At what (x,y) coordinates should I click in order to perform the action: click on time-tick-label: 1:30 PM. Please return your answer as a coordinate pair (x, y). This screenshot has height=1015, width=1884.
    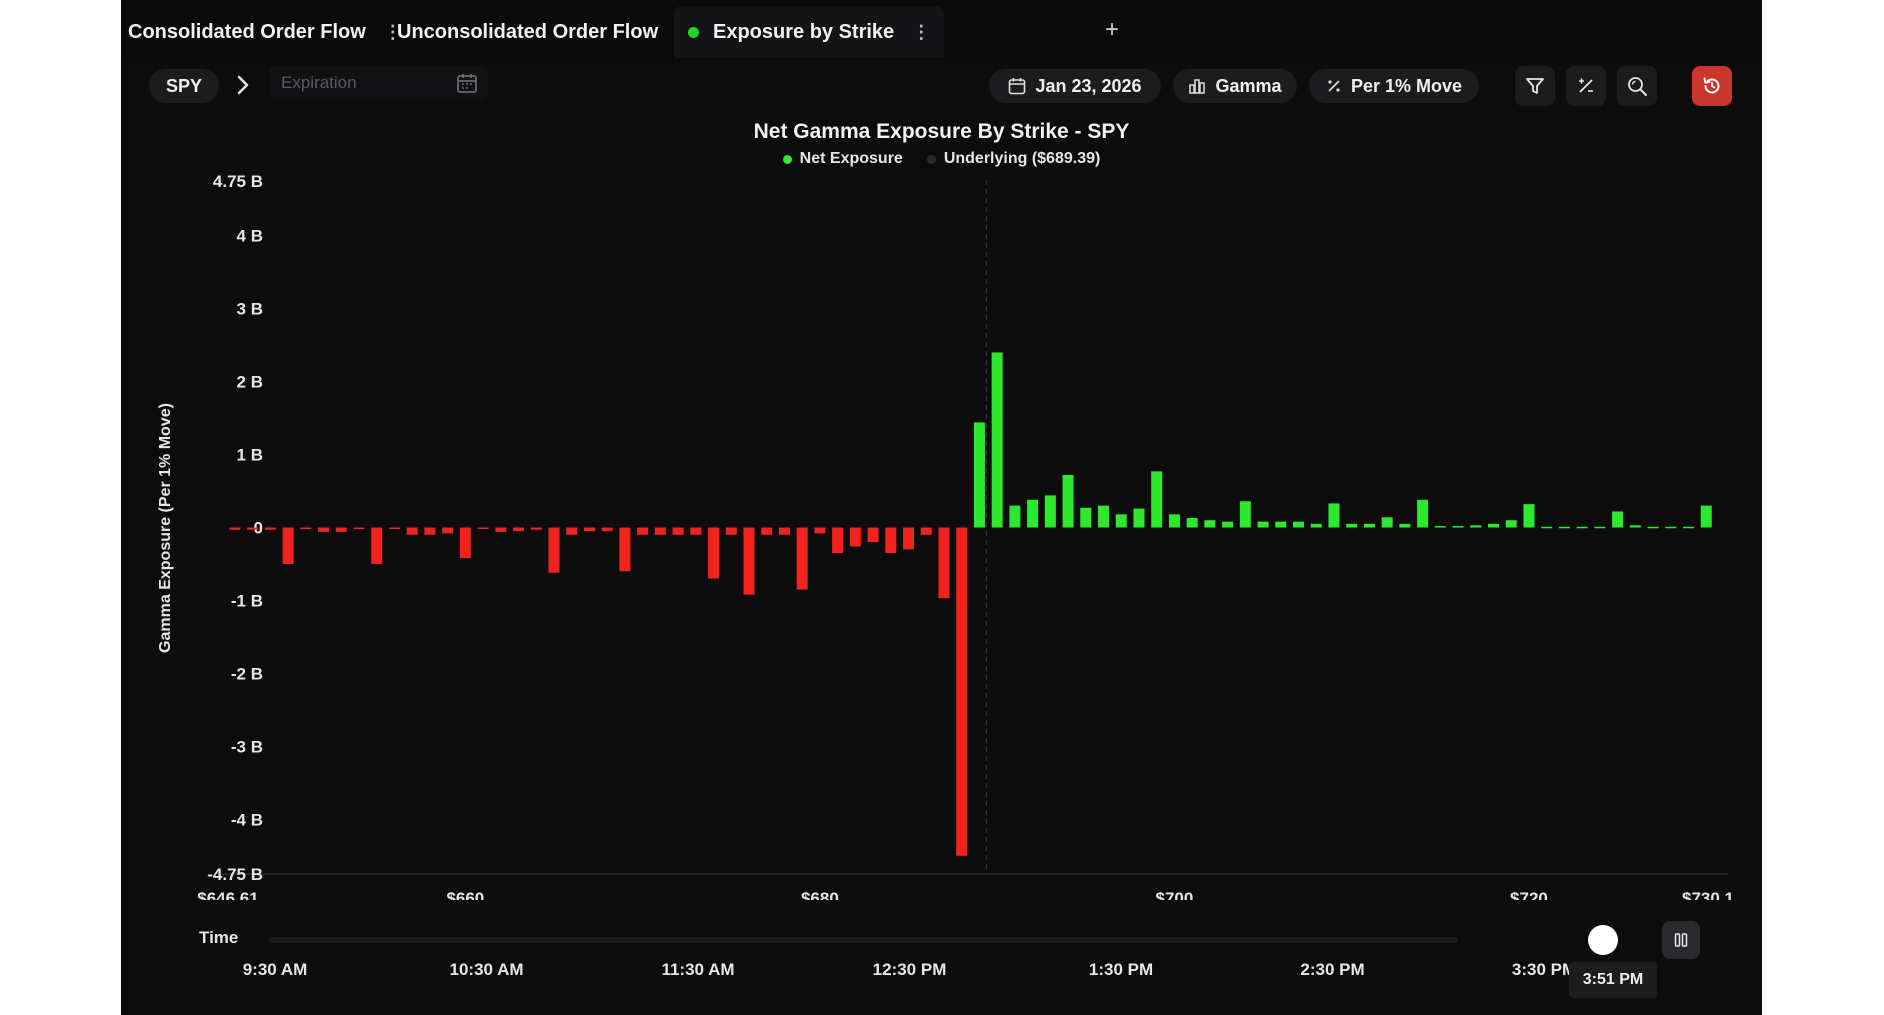
    Looking at the image, I should click on (1121, 969).